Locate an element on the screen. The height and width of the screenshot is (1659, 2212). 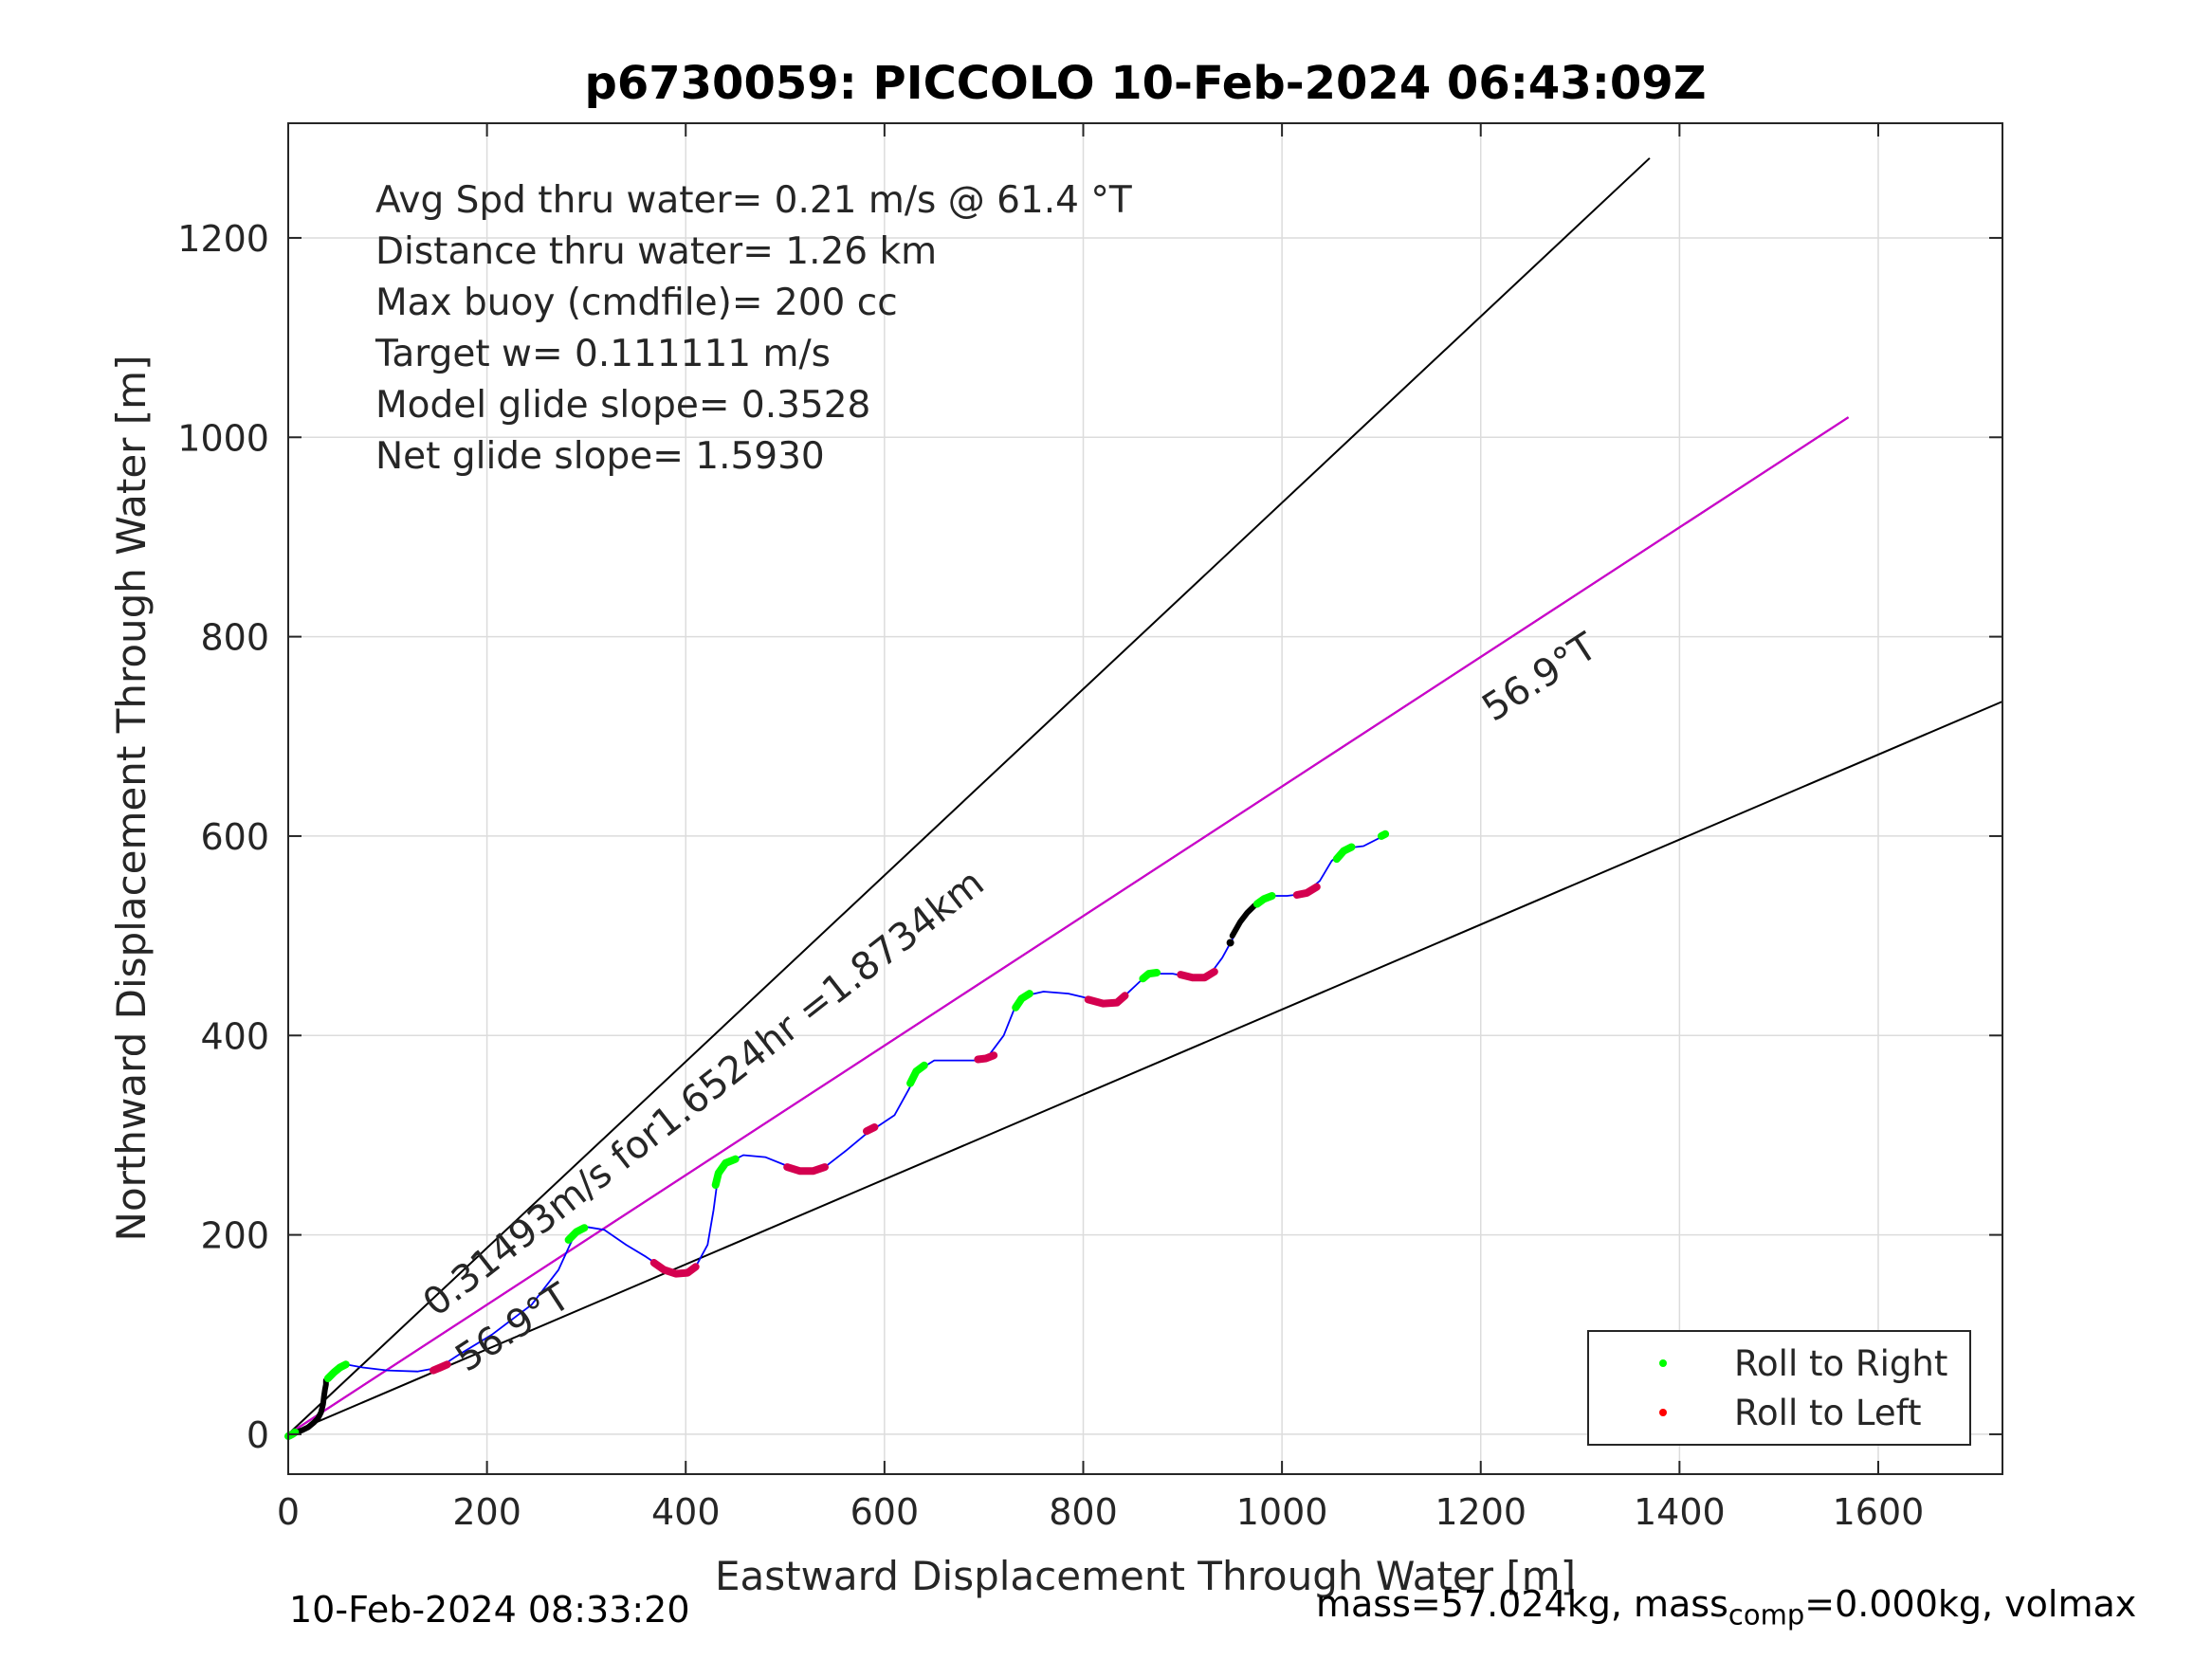
info-line: Distance thru water= 1.26 km is located at coordinates (656, 251).